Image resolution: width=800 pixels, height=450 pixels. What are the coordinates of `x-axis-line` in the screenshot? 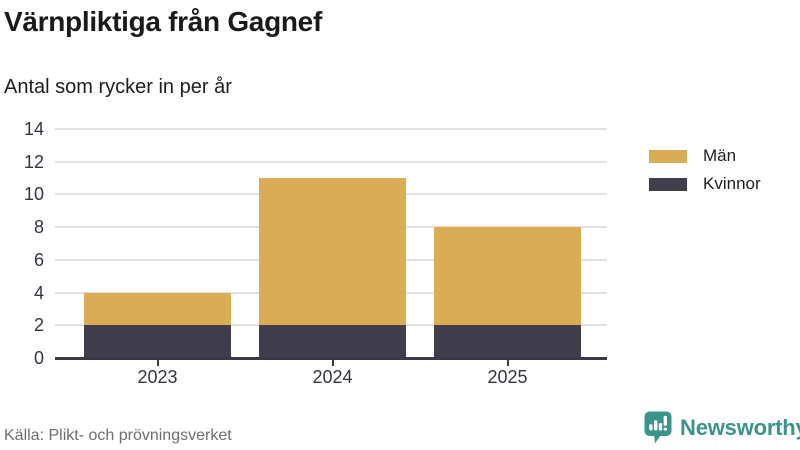 It's located at (331, 358).